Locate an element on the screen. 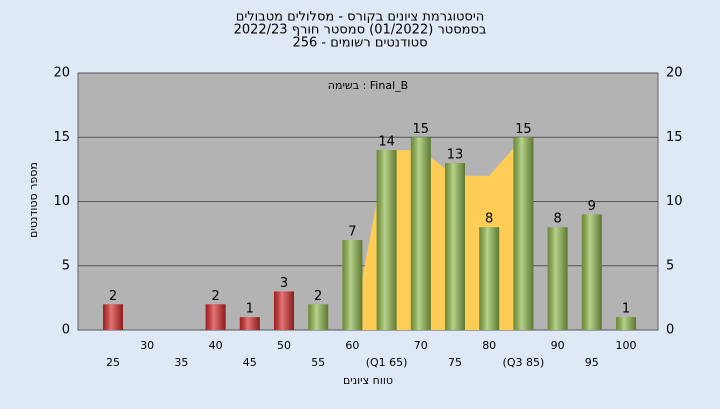  data-label: 13 is located at coordinates (455, 154).